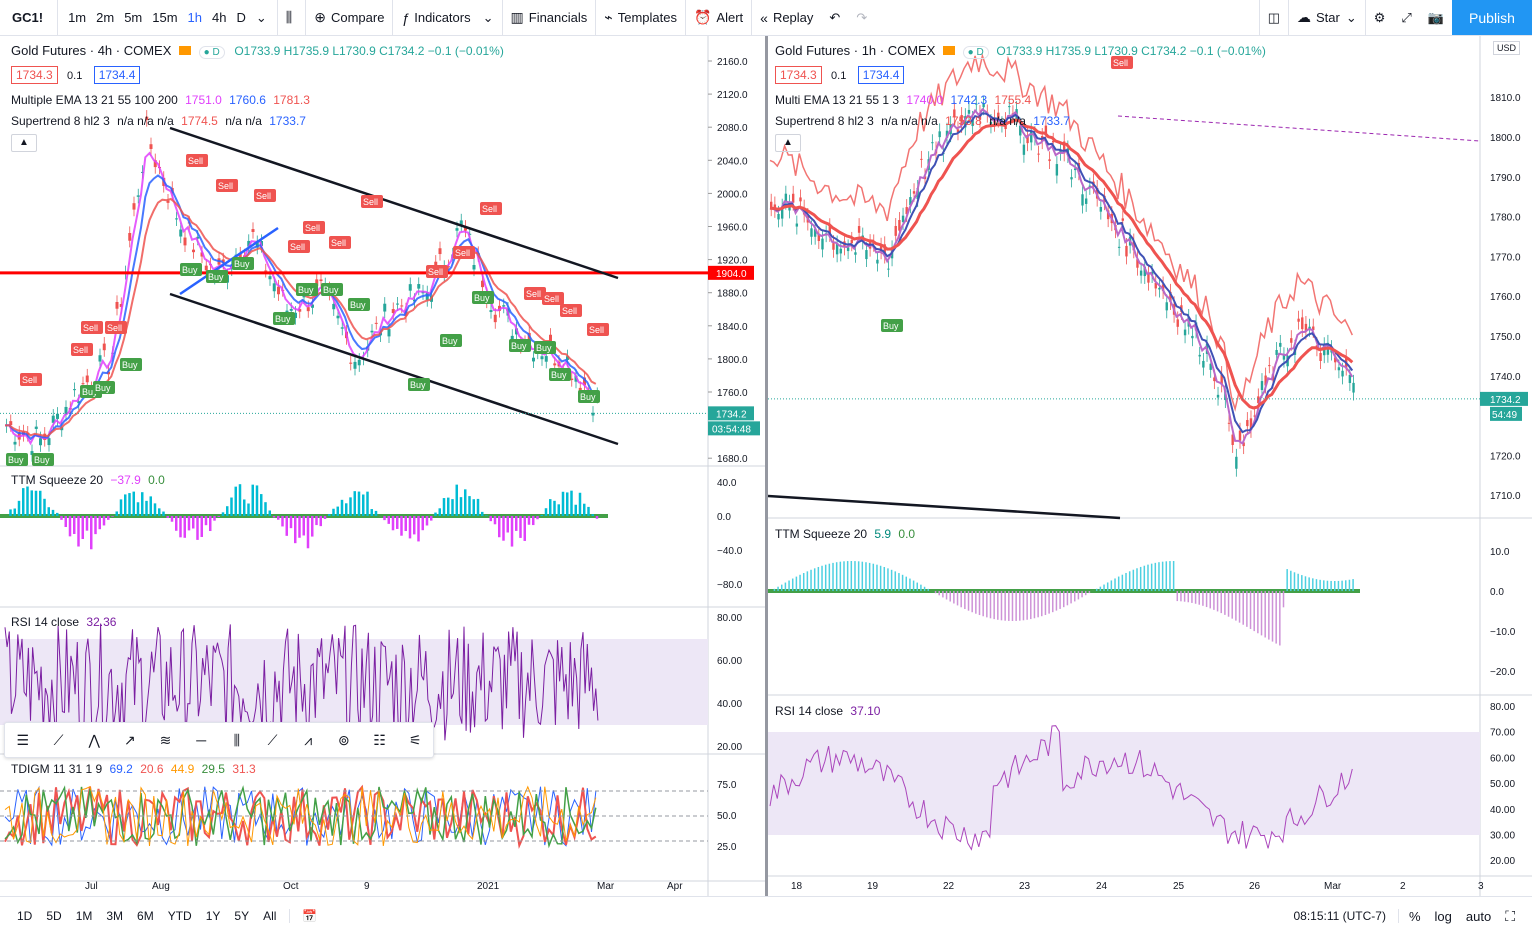 The height and width of the screenshot is (935, 1532). I want to click on publish-label: Publish, so click(1492, 18).